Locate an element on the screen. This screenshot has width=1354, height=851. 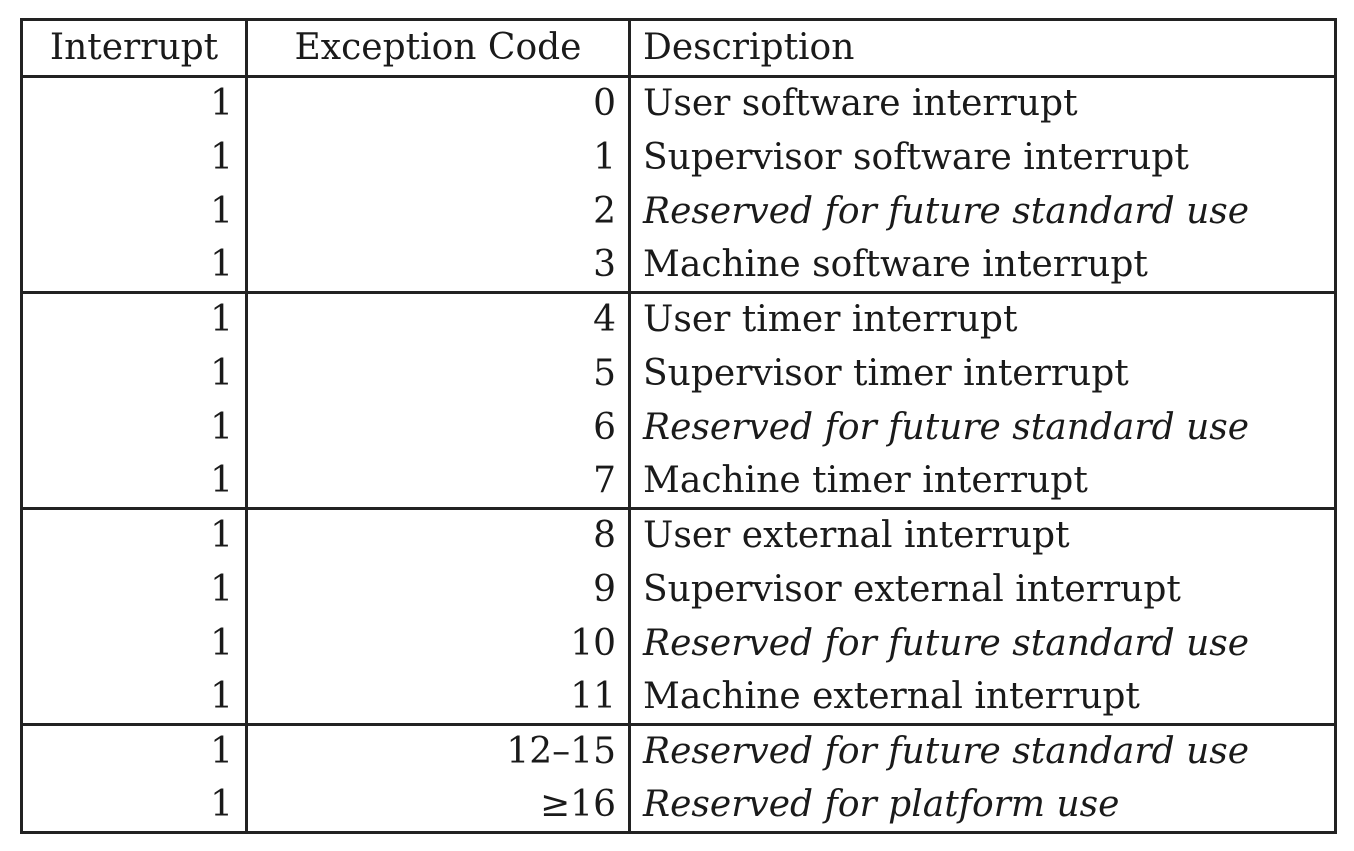
cell-exception-code: 6 is located at coordinates (438, 427).